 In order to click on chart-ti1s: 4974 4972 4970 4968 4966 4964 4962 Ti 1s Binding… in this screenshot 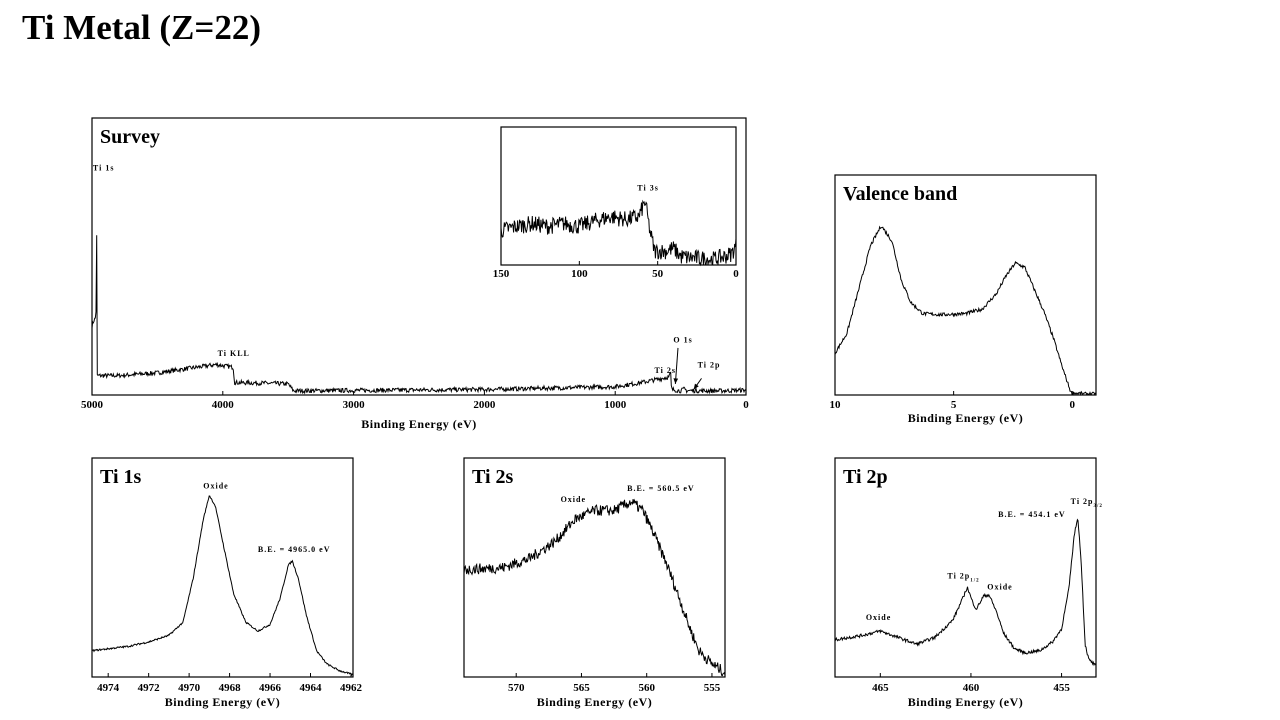, I will do `click(227, 583)`.